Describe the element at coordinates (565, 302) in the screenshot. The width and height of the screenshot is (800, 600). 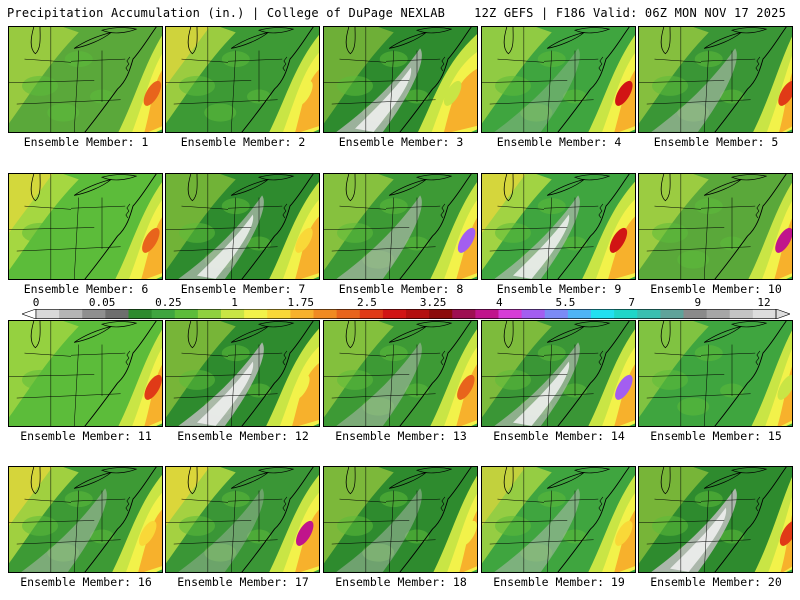
I see `colorbar-tick-label: 5.5` at that location.